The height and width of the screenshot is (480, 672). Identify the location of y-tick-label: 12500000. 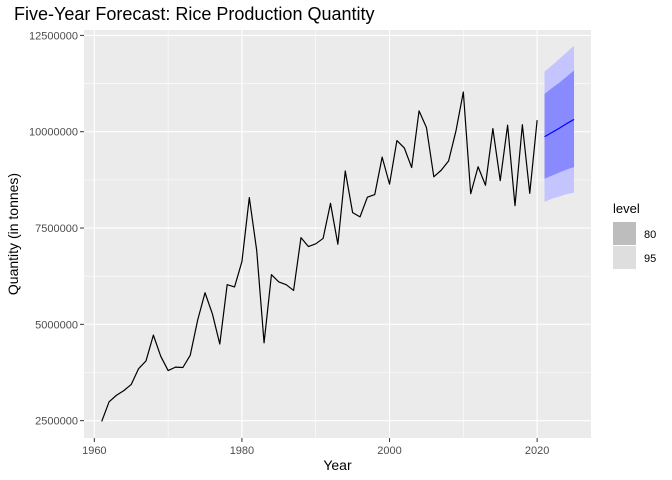
(53, 36).